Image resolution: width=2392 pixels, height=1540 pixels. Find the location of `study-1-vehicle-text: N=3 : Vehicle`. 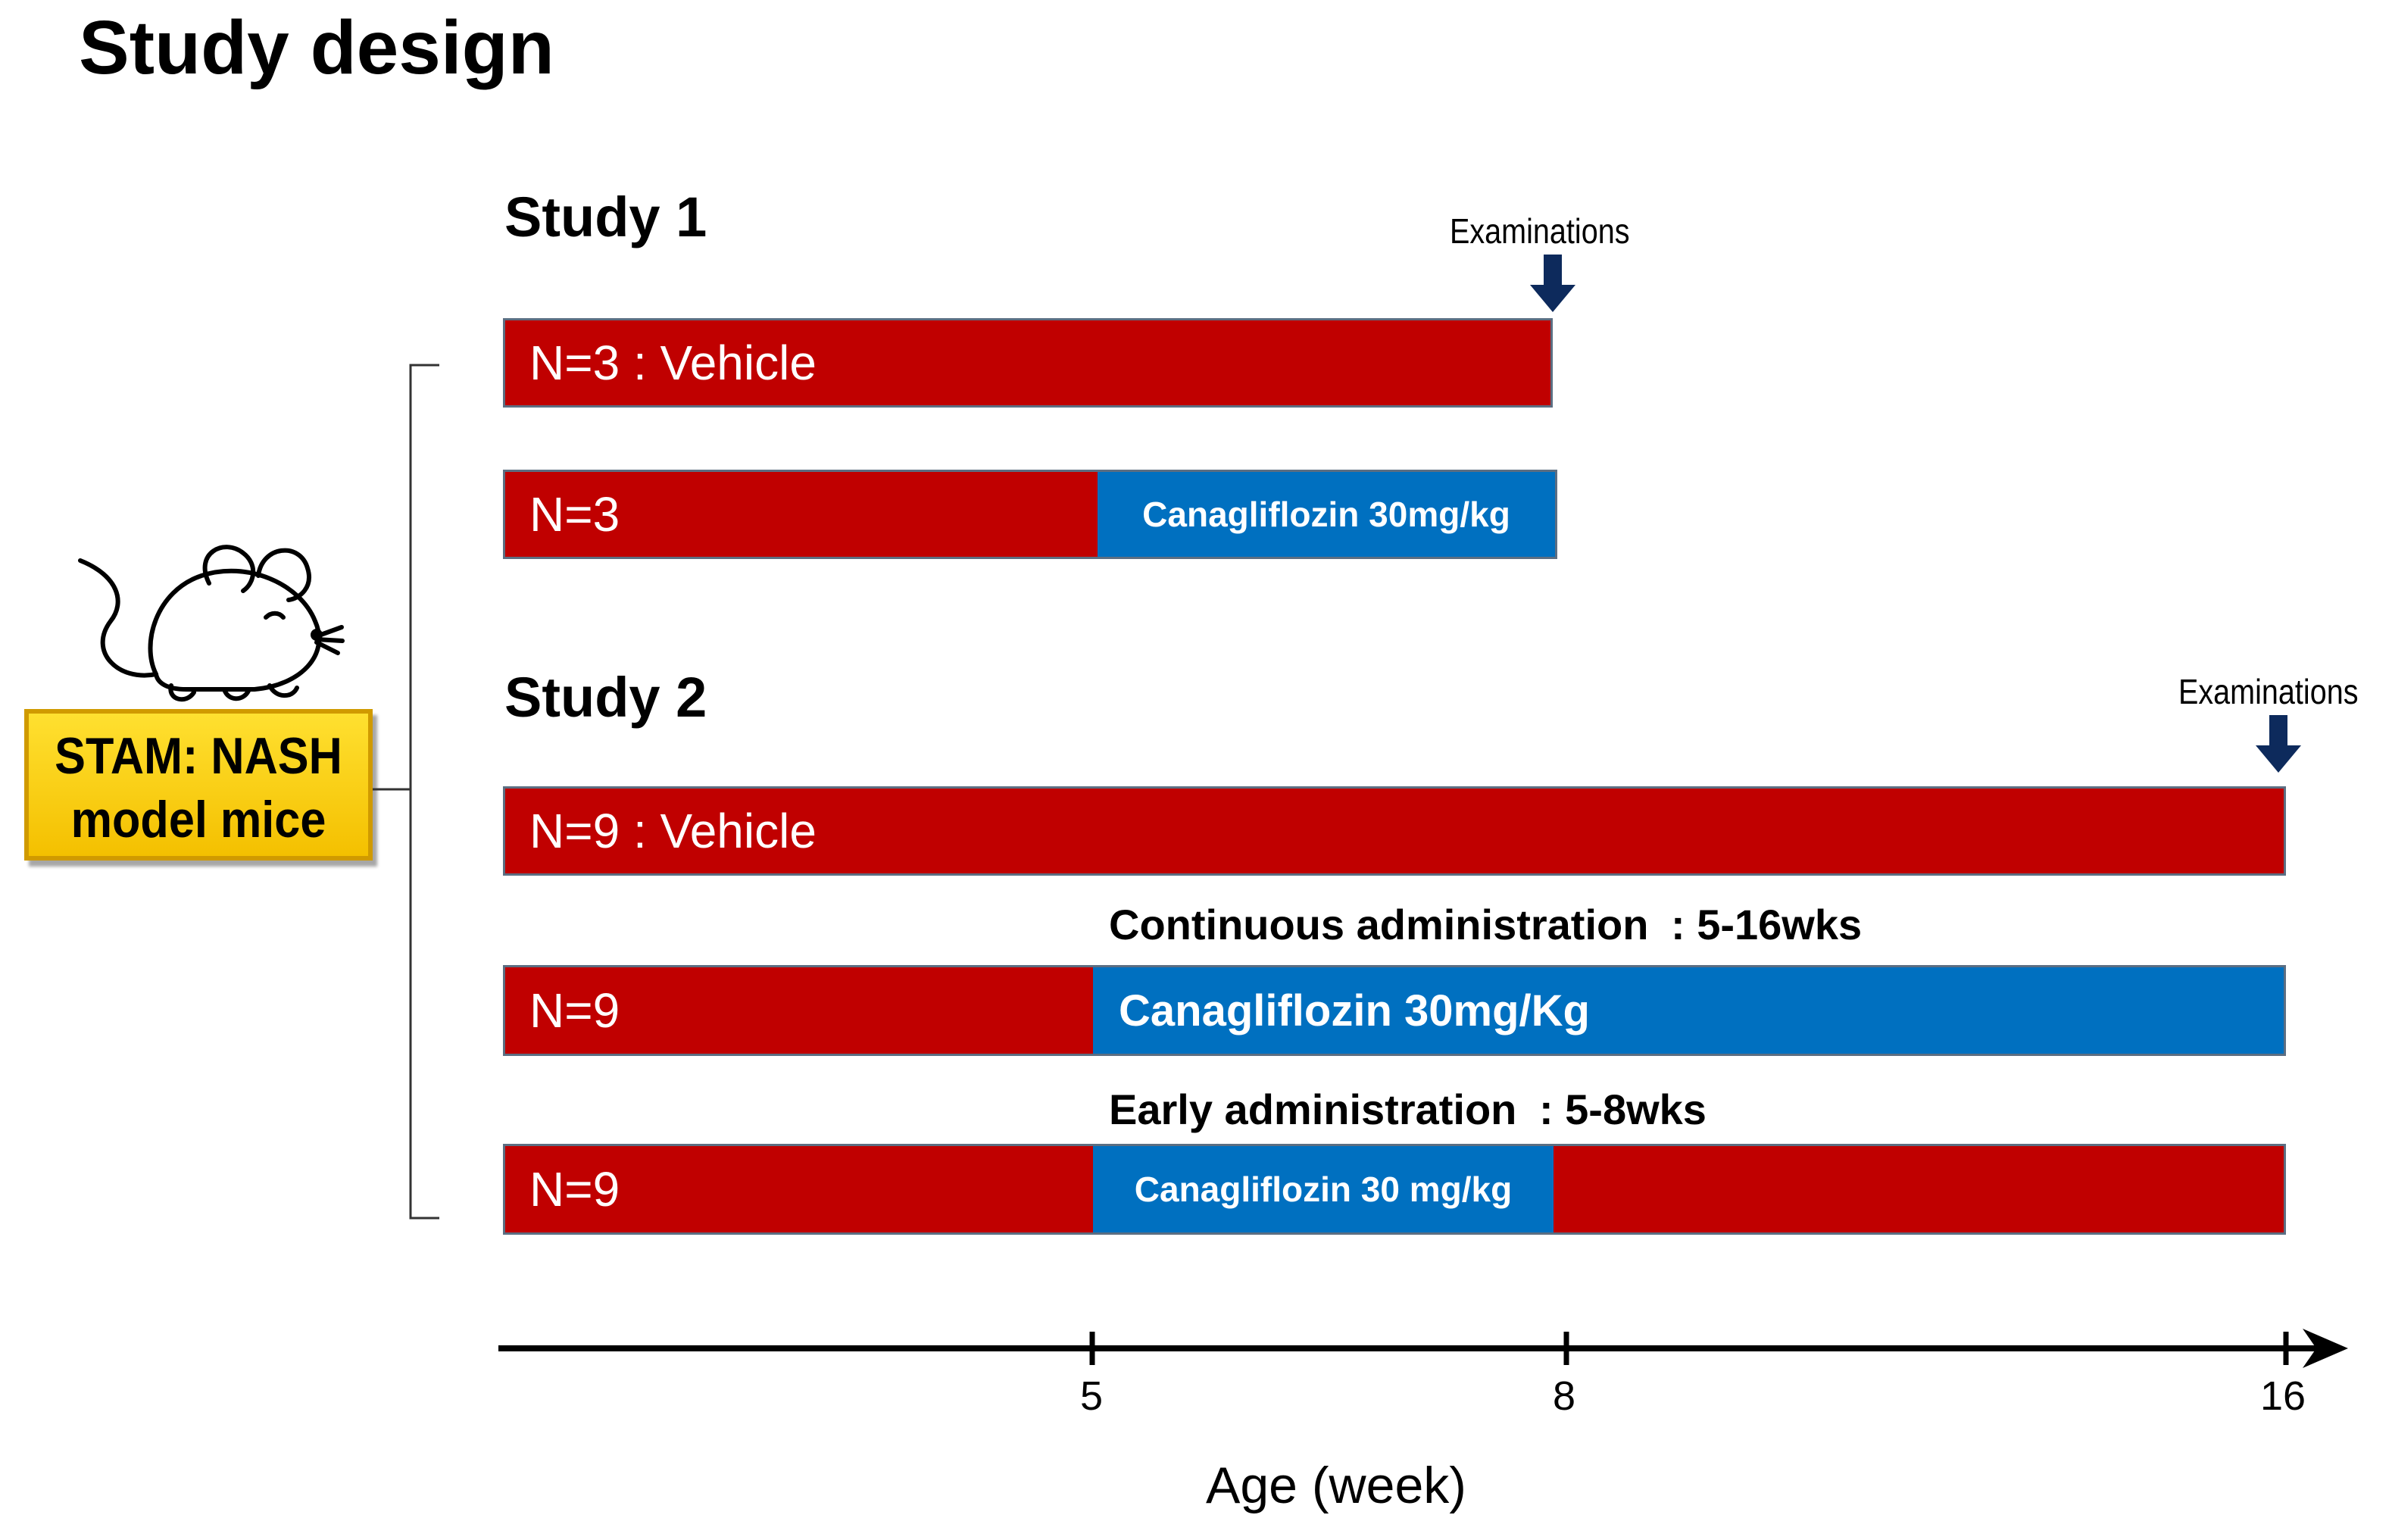

study-1-vehicle-text: N=3 : Vehicle is located at coordinates (673, 363).